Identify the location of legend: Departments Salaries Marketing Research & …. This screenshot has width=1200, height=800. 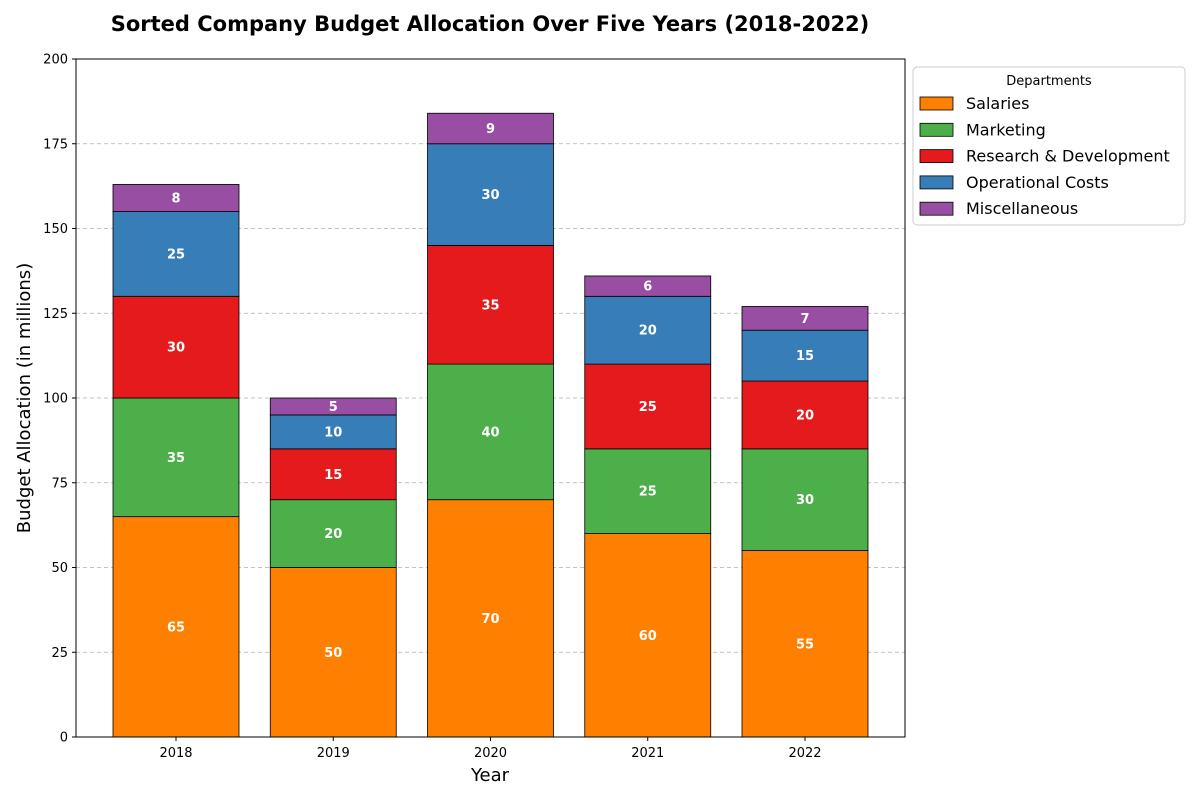
(1049, 146).